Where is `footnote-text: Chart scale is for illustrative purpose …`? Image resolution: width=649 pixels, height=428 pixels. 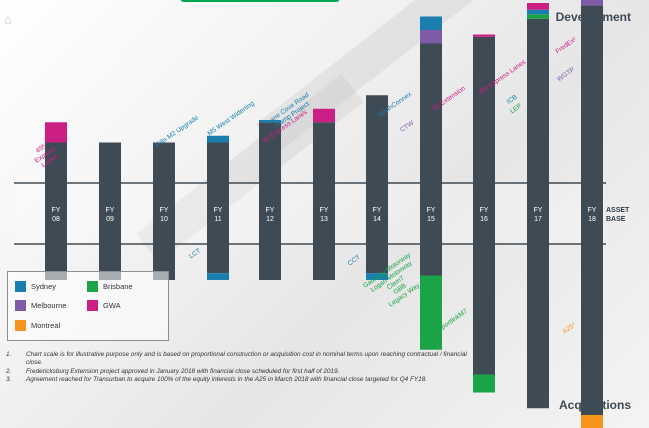 footnote-text: Chart scale is for illustrative purpose … is located at coordinates (246, 359).